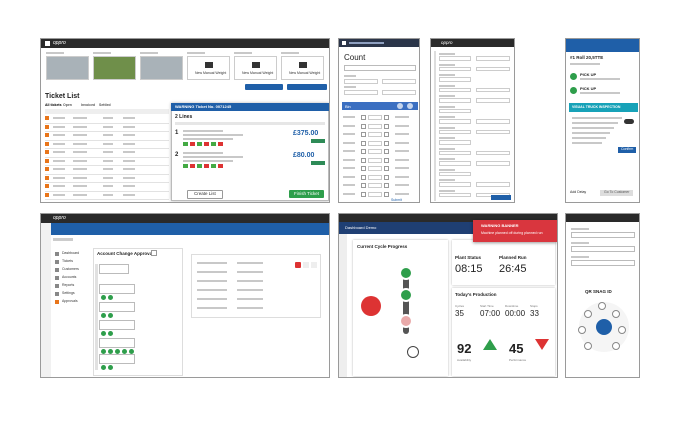 Image resolution: width=680 pixels, height=425 pixels. Describe the element at coordinates (67, 105) in the screenshot. I see `tab: Open` at that location.